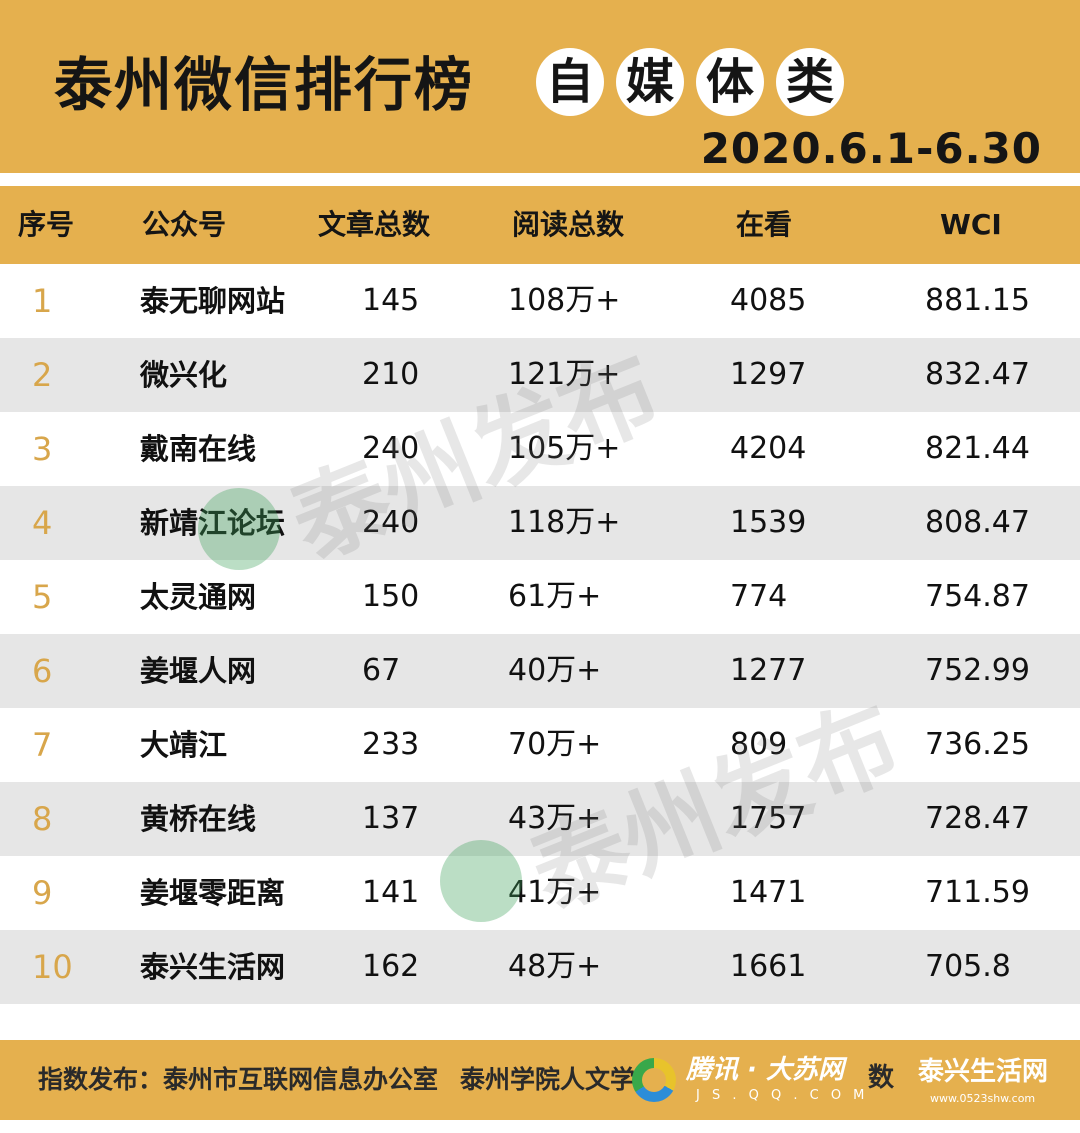 This screenshot has width=1080, height=1133. What do you see at coordinates (391, 744) in the screenshot?
I see `articles-cell: 233` at bounding box center [391, 744].